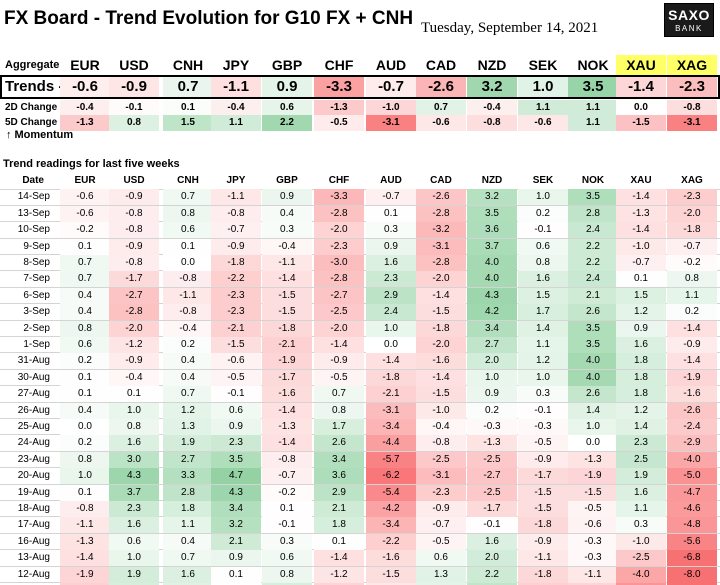 The height and width of the screenshot is (585, 720). What do you see at coordinates (287, 213) in the screenshot?
I see `history-cell-gbp: 0.4` at bounding box center [287, 213].